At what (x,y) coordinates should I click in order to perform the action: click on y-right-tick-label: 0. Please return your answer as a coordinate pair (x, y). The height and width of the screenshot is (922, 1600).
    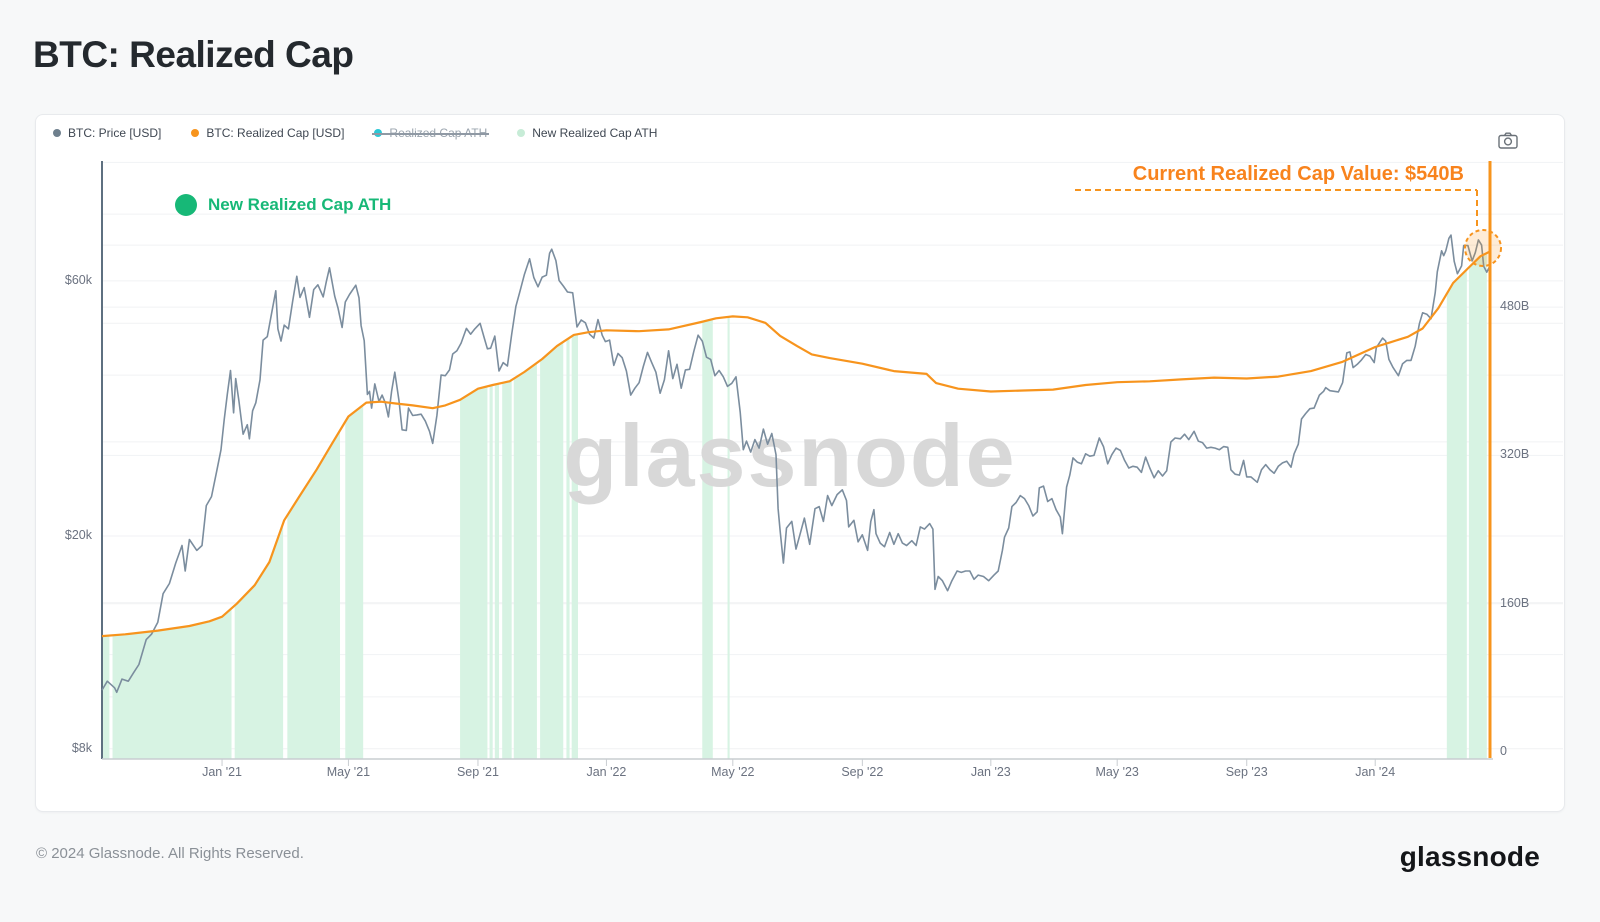
    Looking at the image, I should click on (1503, 751).